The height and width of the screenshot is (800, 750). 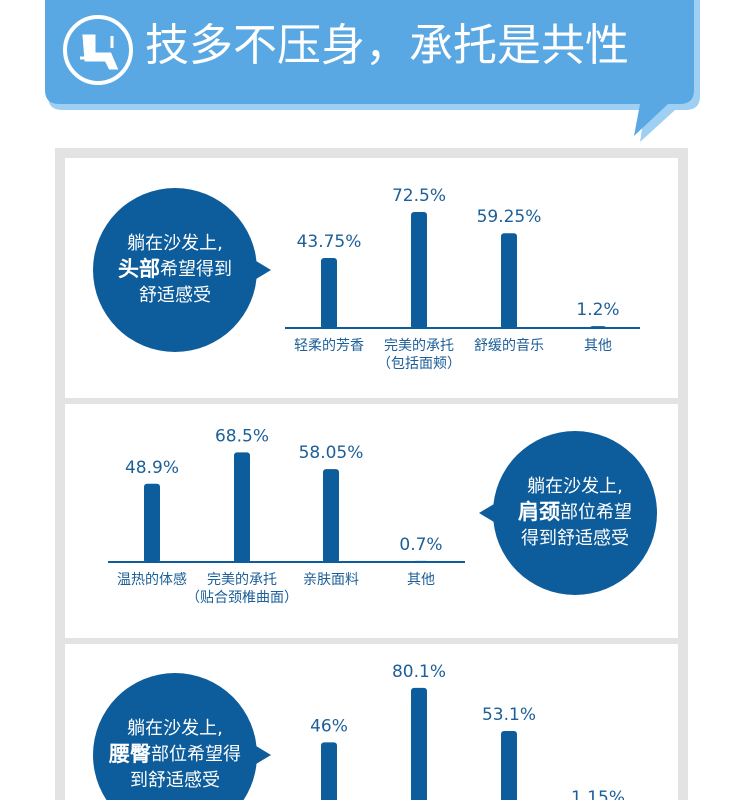 I want to click on bubble-text-part: 希望得到, so click(x=196, y=269).